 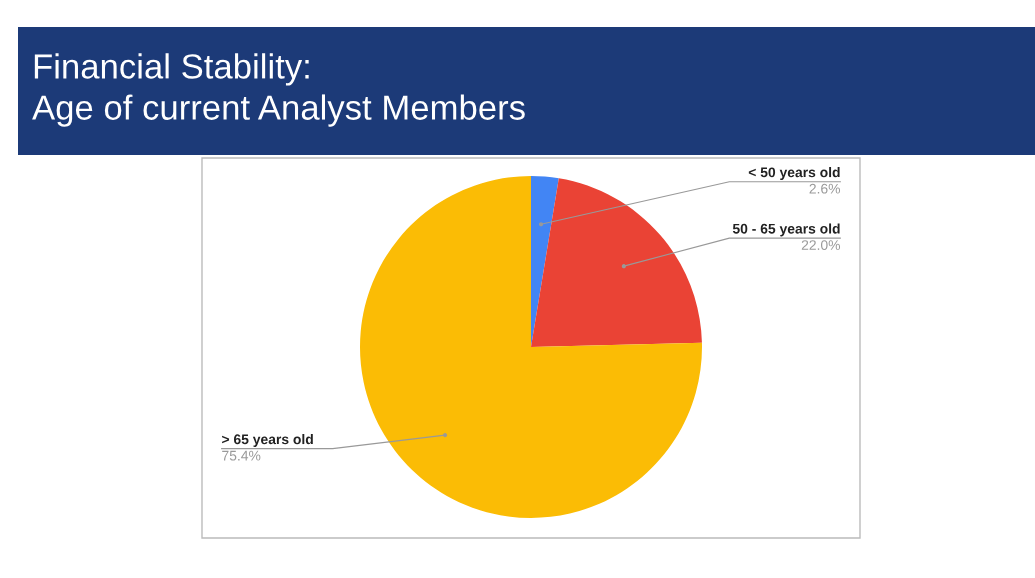 What do you see at coordinates (825, 188) in the screenshot?
I see `data-label: 2.6%` at bounding box center [825, 188].